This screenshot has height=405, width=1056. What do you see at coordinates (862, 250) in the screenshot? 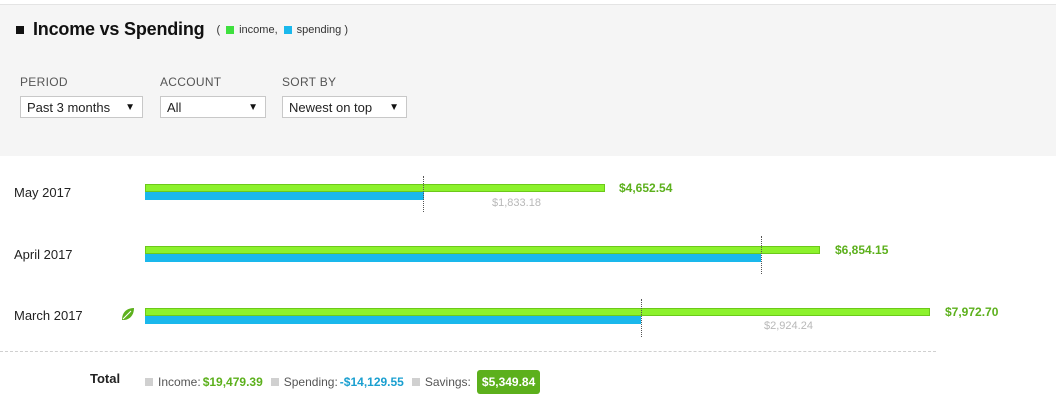
I see `income-amount-april-2017: $6,854.15` at bounding box center [862, 250].